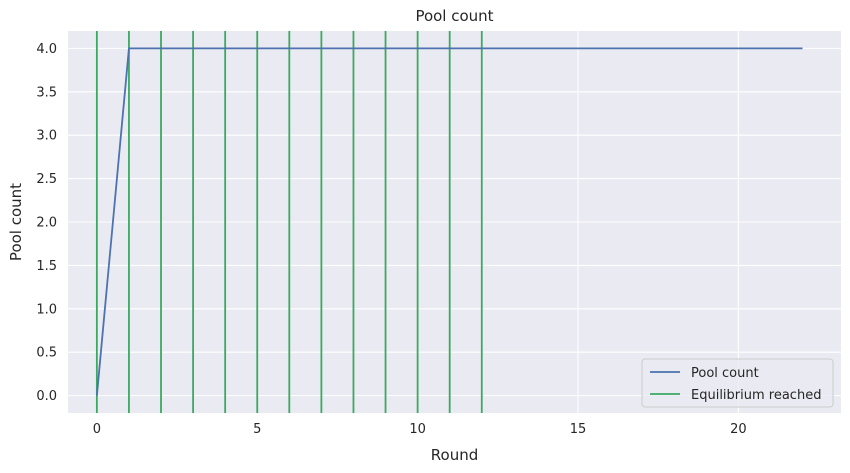 The width and height of the screenshot is (850, 473). What do you see at coordinates (16, 222) in the screenshot?
I see `y-axis-label: Pool count` at bounding box center [16, 222].